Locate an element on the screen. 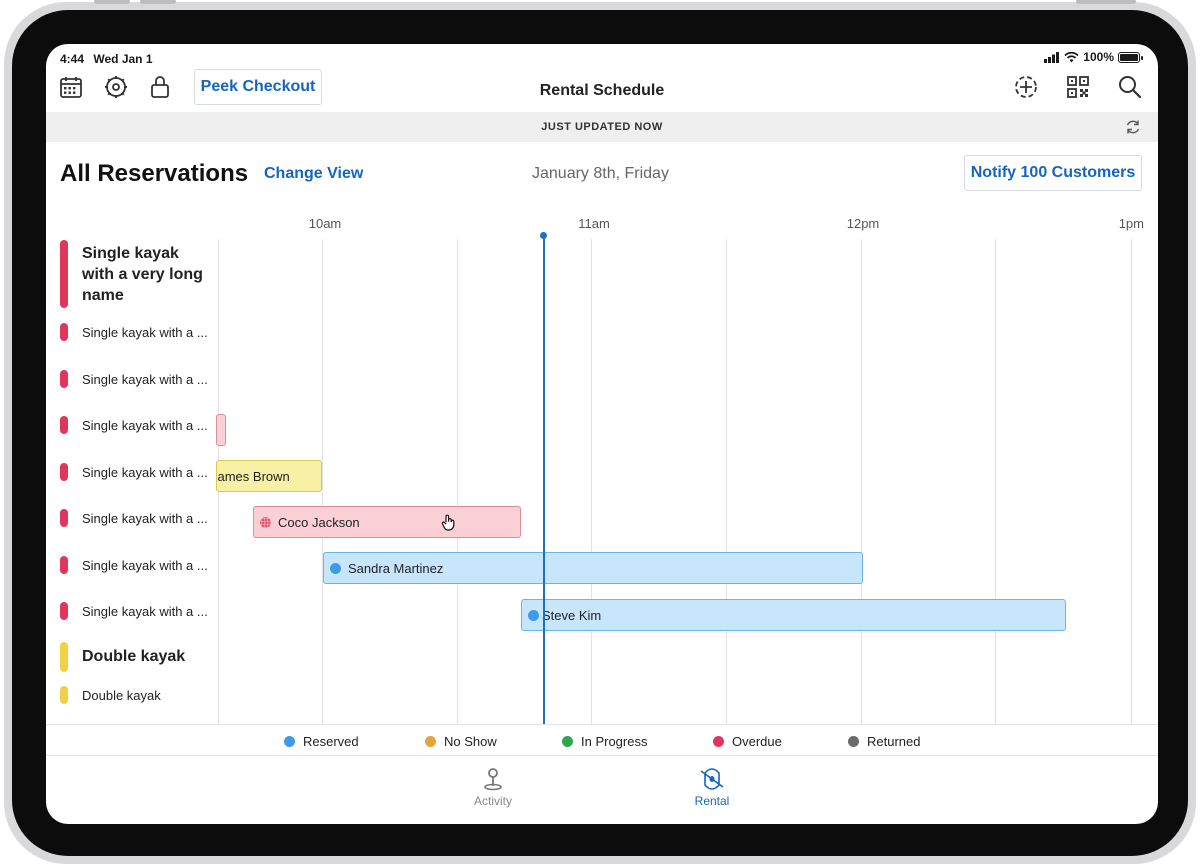  power-button is located at coordinates (1106, 2).